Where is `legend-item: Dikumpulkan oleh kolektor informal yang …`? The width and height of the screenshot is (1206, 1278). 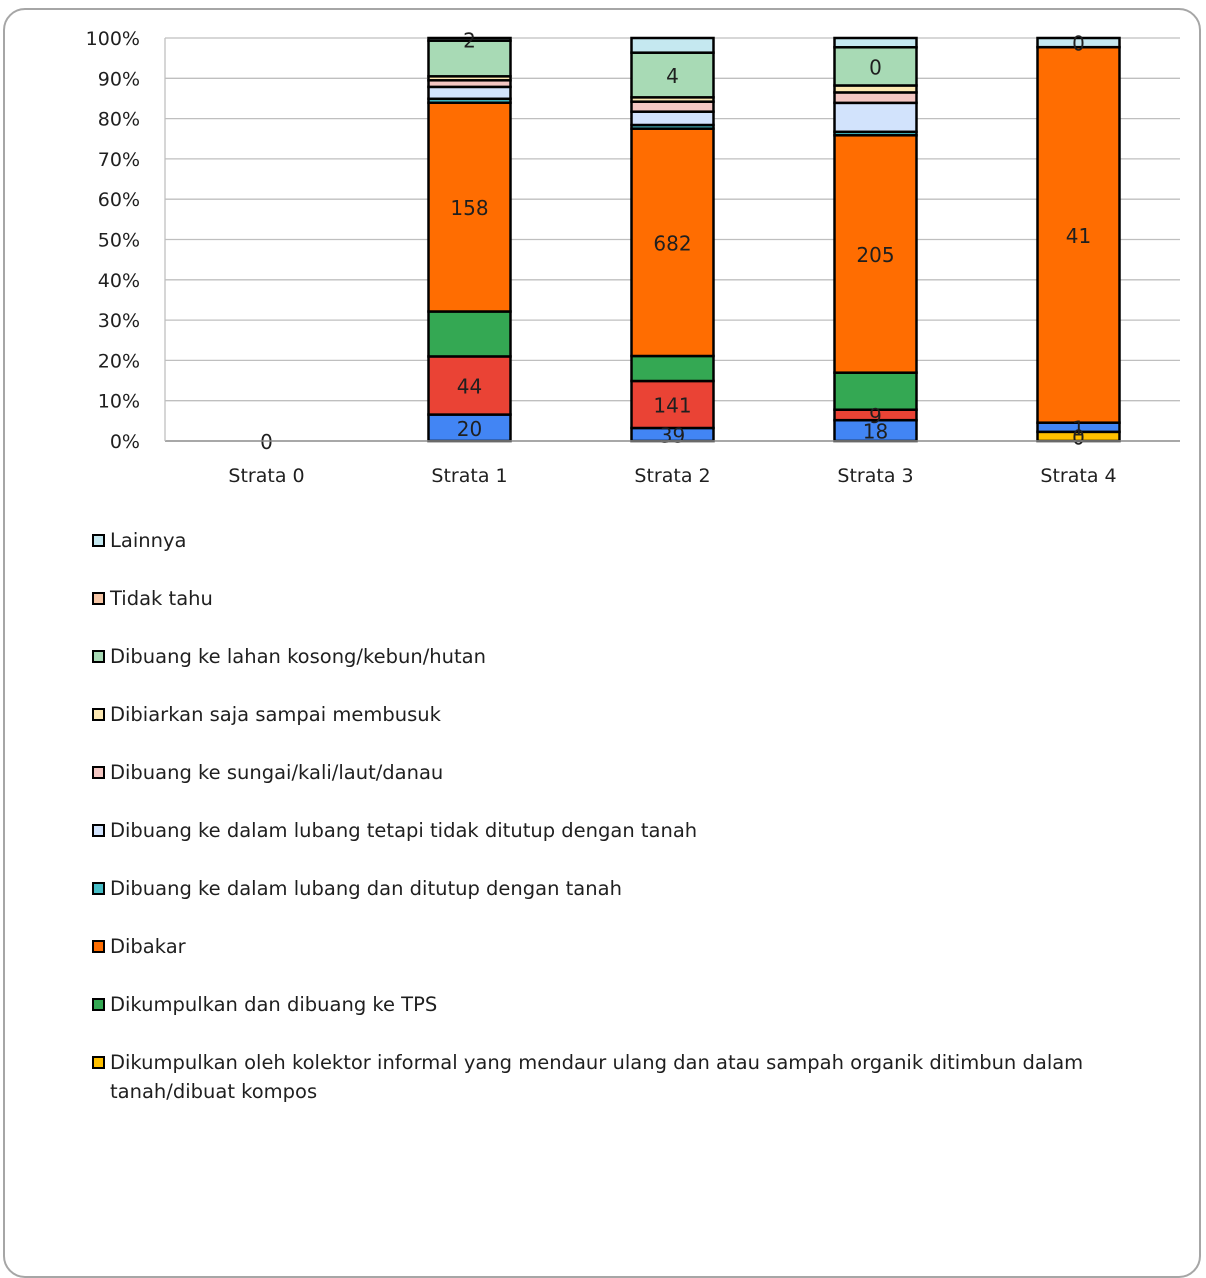 legend-item: Dikumpulkan oleh kolektor informal yang … is located at coordinates (622, 1077).